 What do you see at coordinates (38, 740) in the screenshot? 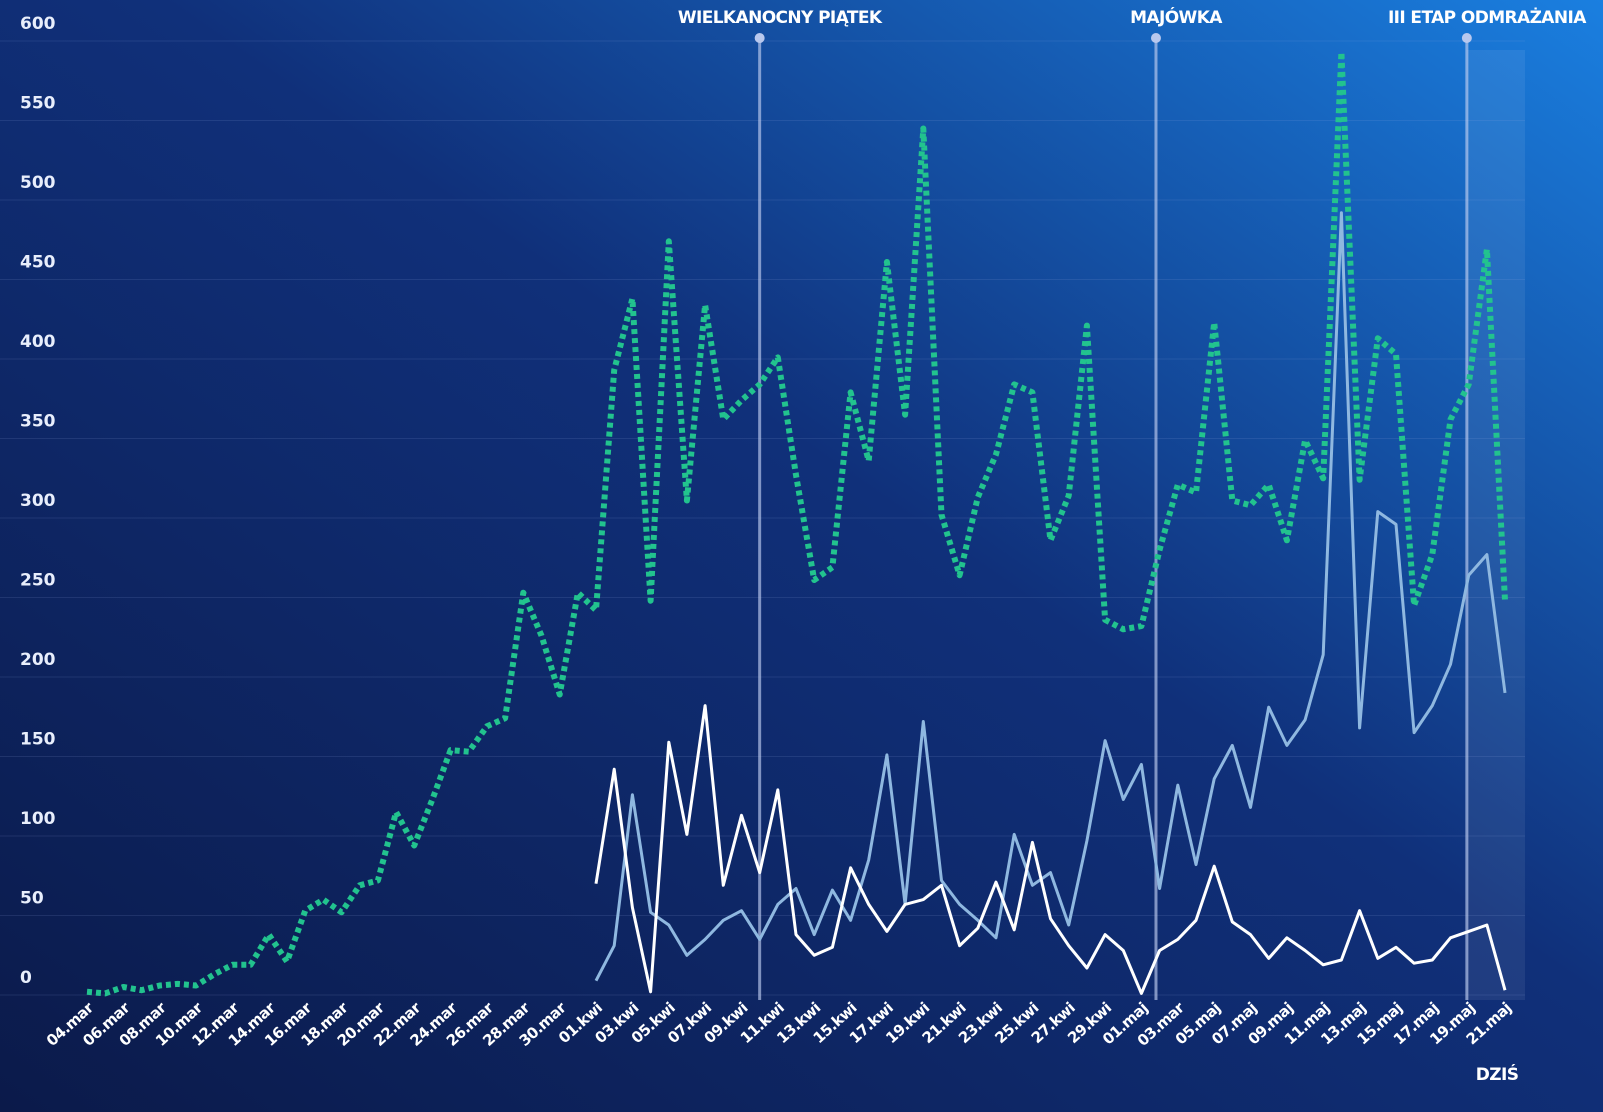
I see `y-tick-label: 150` at bounding box center [38, 740].